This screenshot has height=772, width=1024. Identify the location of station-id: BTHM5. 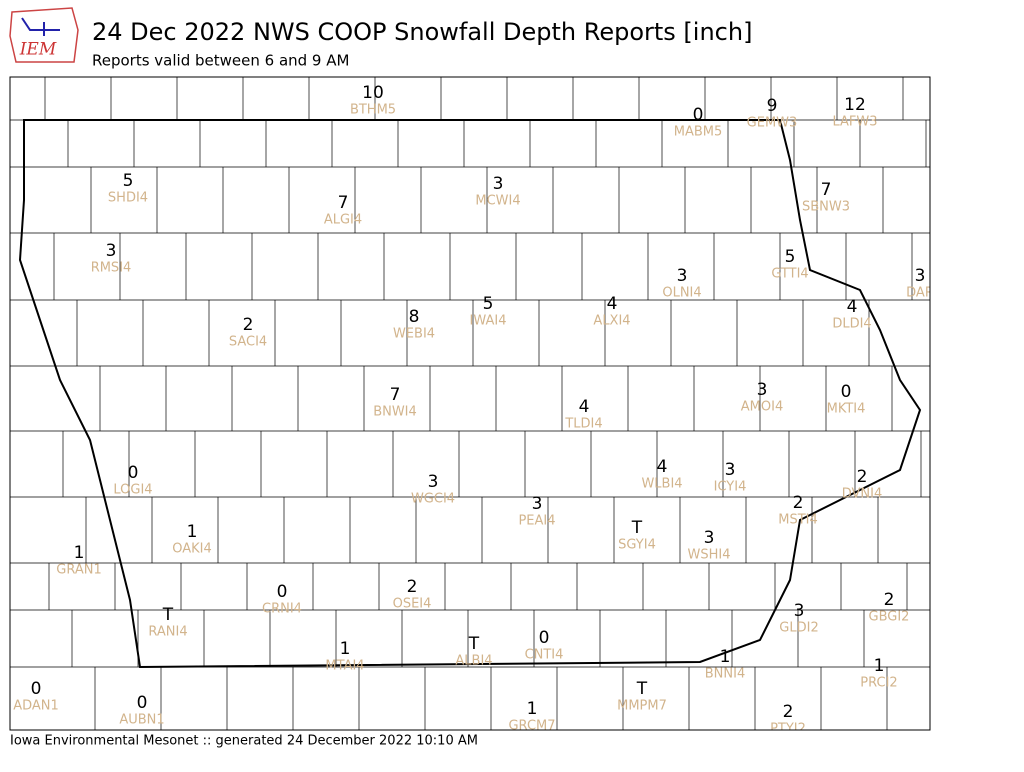
(373, 110).